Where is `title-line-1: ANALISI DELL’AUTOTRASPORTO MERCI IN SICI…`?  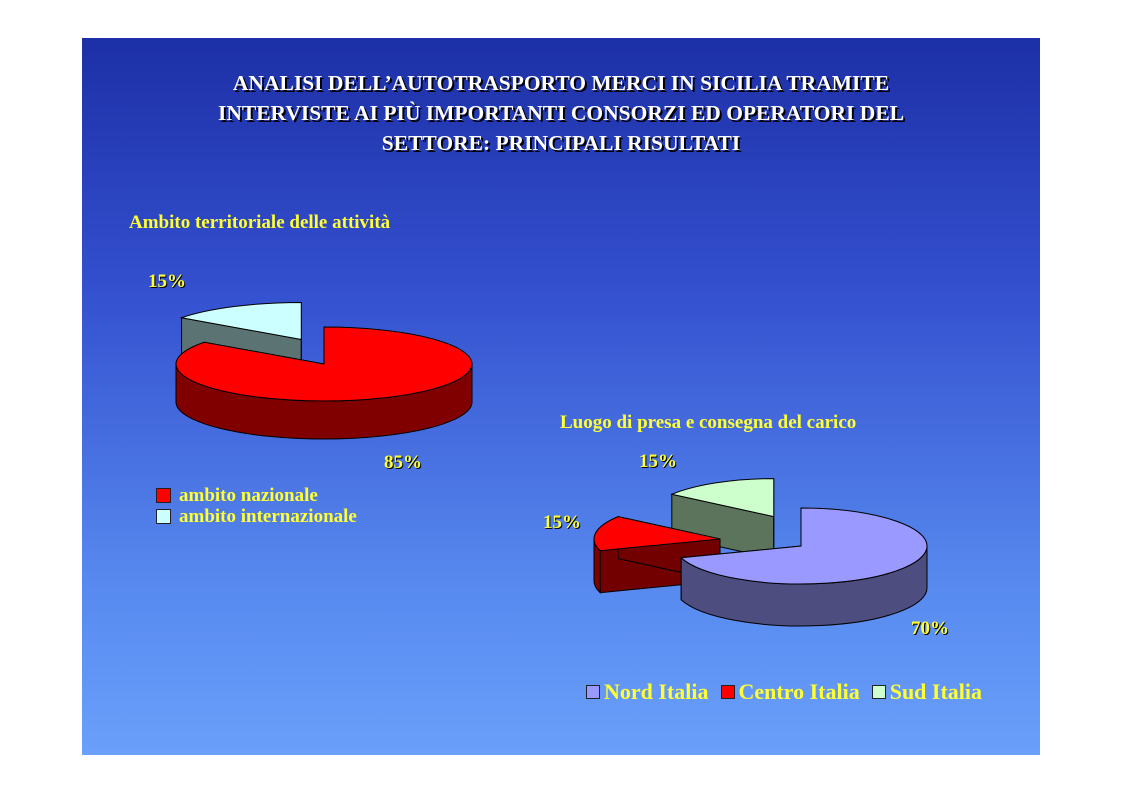 title-line-1: ANALISI DELL’AUTOTRASPORTO MERCI IN SICI… is located at coordinates (561, 83).